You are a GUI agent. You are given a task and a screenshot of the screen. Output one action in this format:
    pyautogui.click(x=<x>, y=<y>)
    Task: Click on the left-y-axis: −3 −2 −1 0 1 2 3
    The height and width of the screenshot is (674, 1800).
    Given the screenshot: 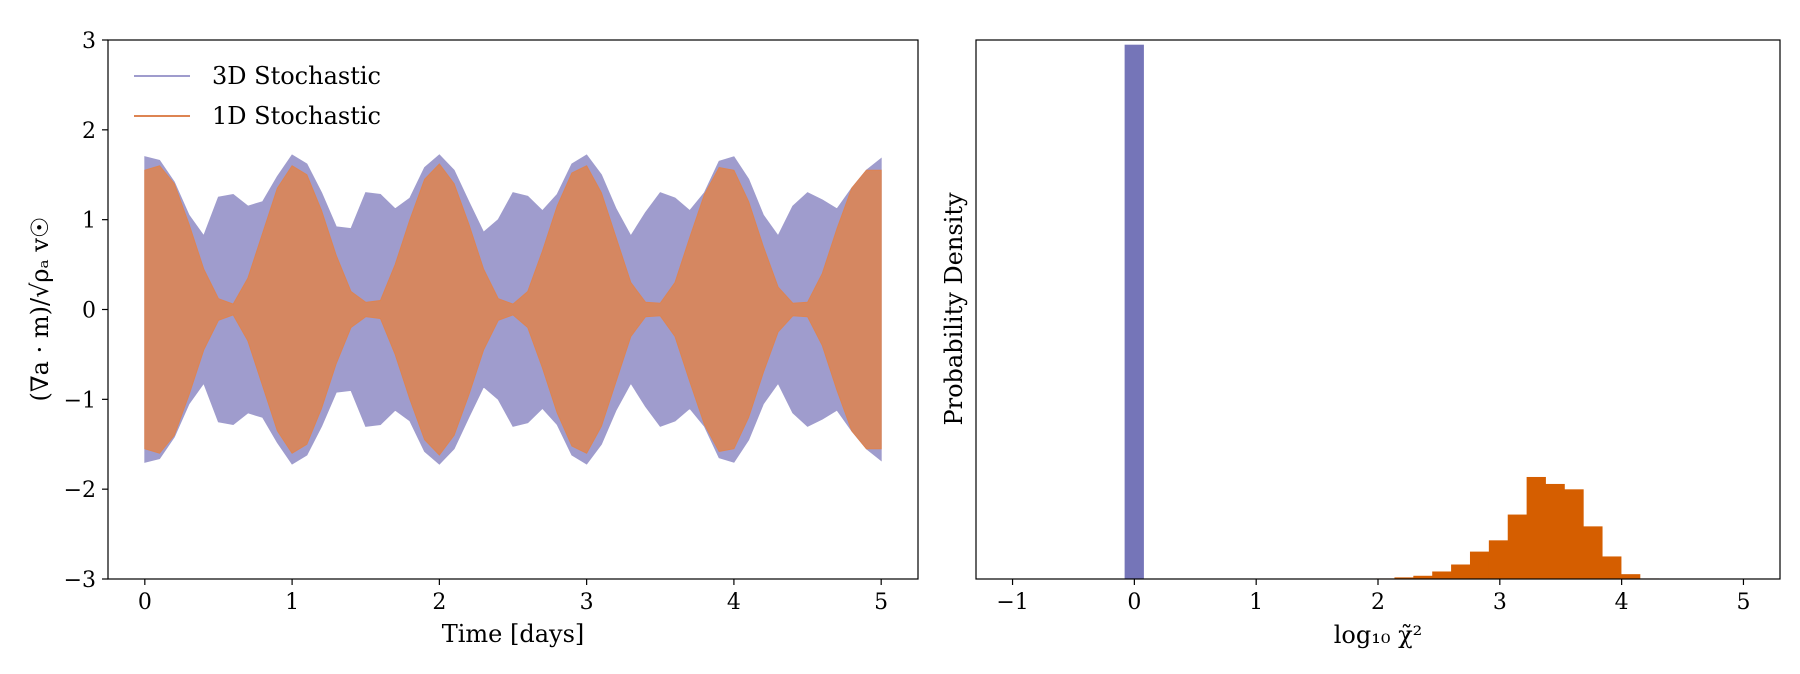 What is the action you would take?
    pyautogui.click(x=86, y=311)
    